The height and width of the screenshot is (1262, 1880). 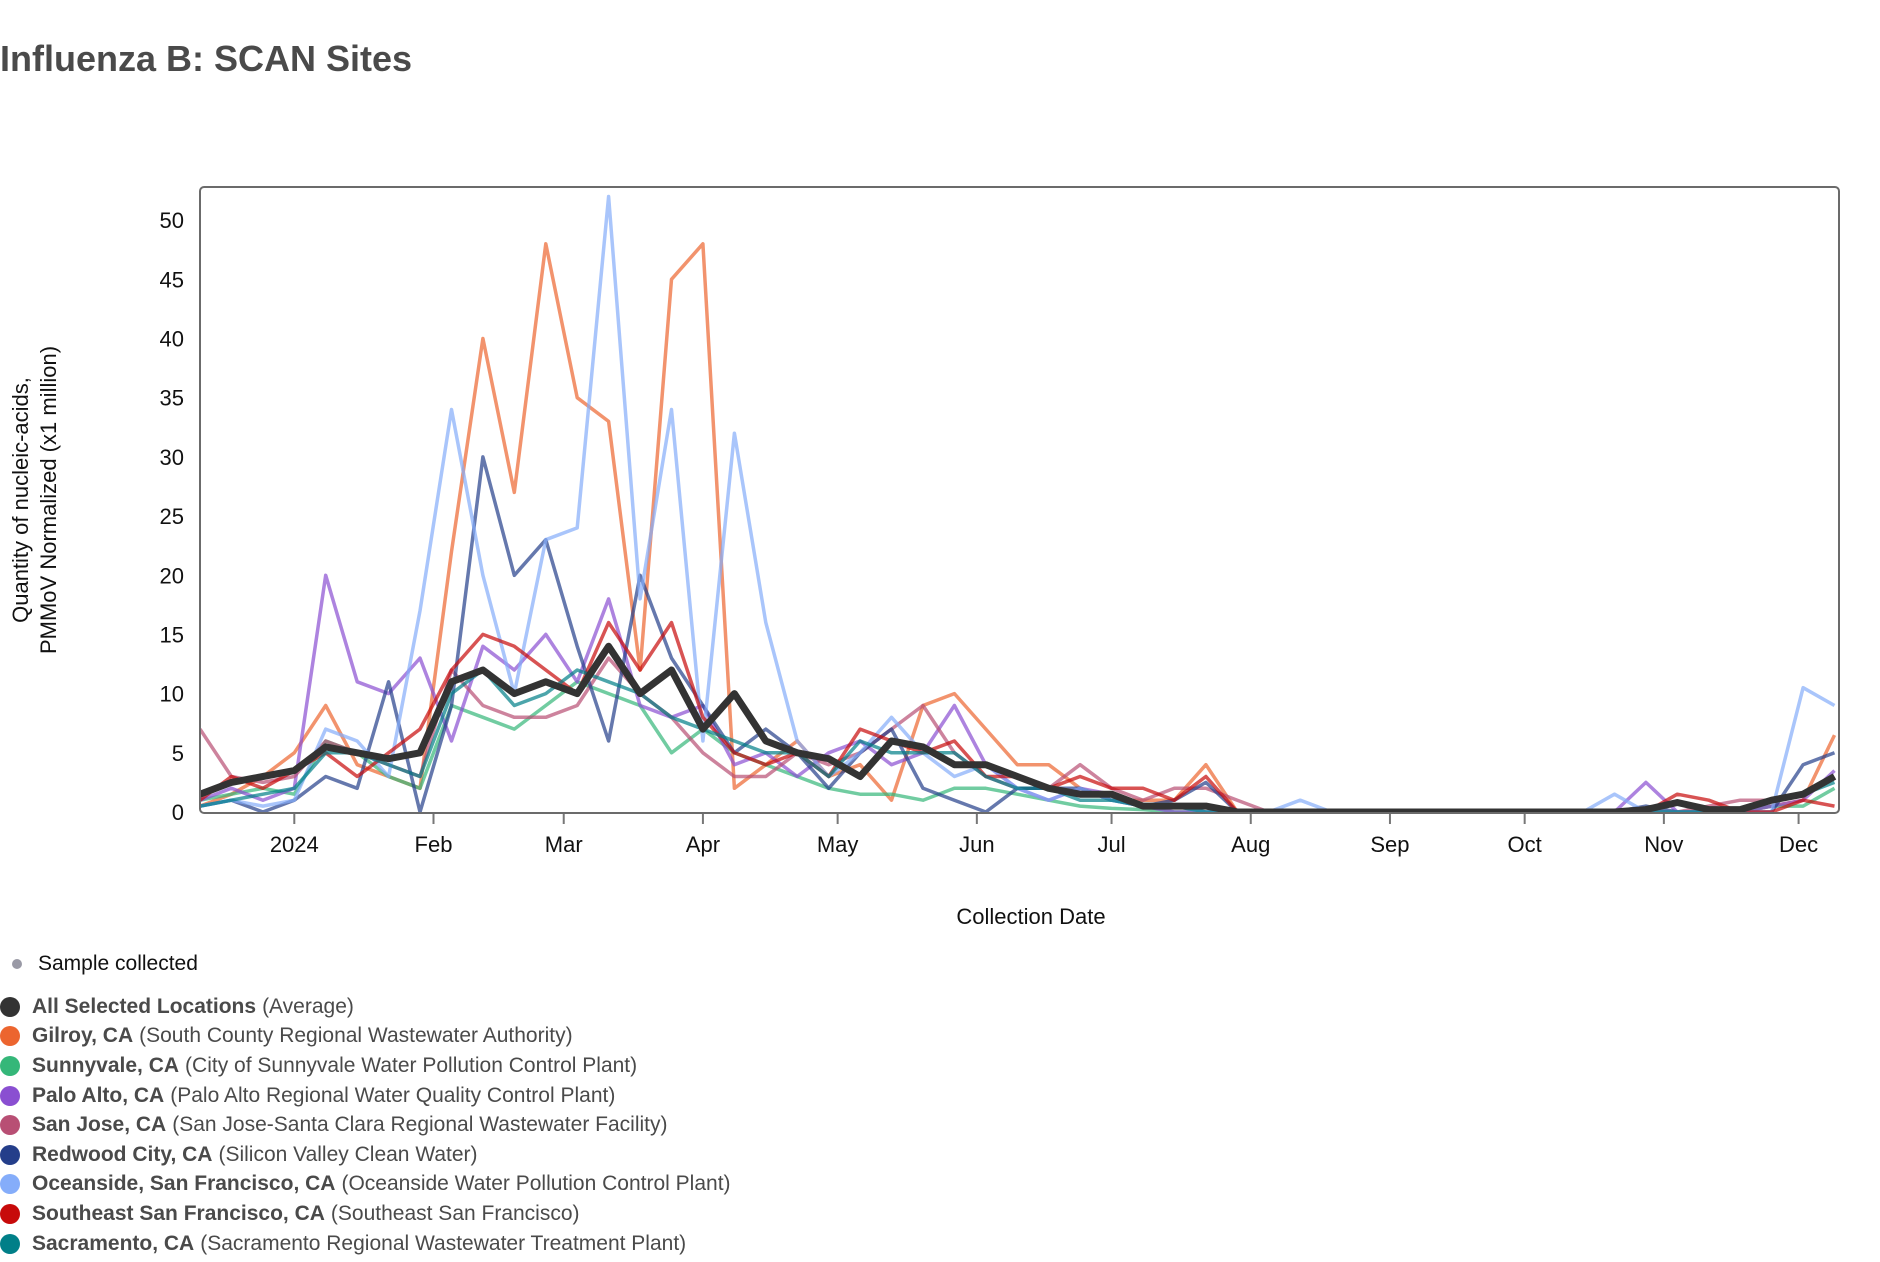 What do you see at coordinates (48, 500) in the screenshot?
I see `y-axis-title-line2: PMMoV Normalized (x1 million)` at bounding box center [48, 500].